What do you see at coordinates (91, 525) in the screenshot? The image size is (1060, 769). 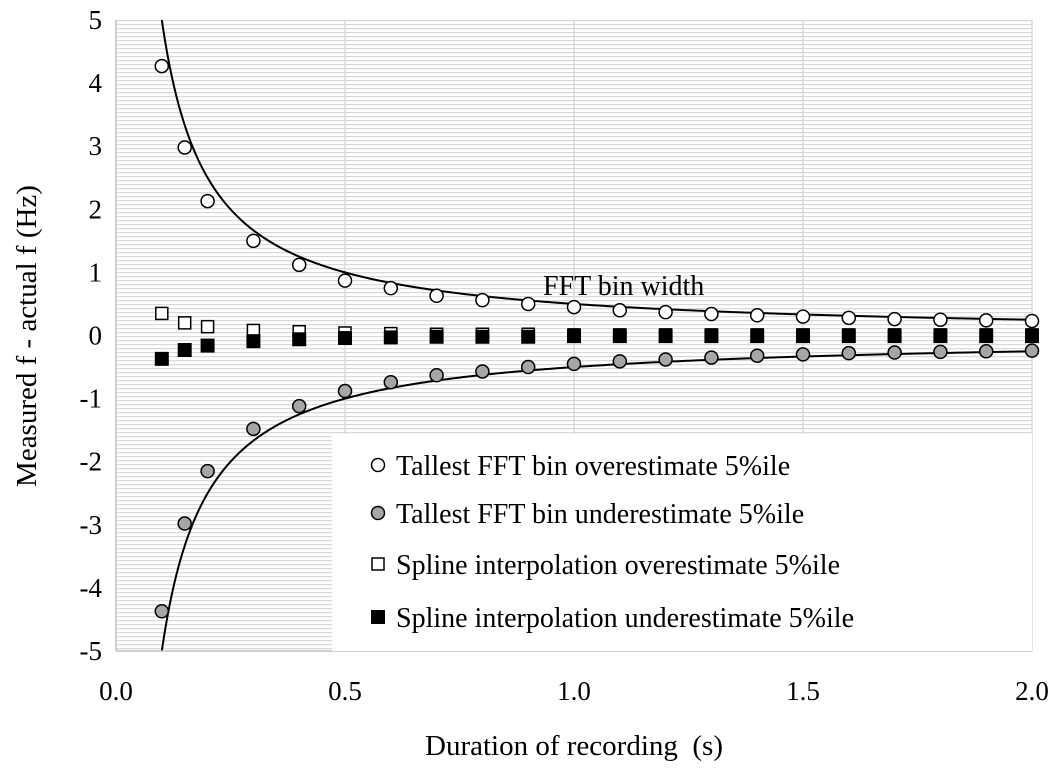 I see `y-tick-label: -3` at bounding box center [91, 525].